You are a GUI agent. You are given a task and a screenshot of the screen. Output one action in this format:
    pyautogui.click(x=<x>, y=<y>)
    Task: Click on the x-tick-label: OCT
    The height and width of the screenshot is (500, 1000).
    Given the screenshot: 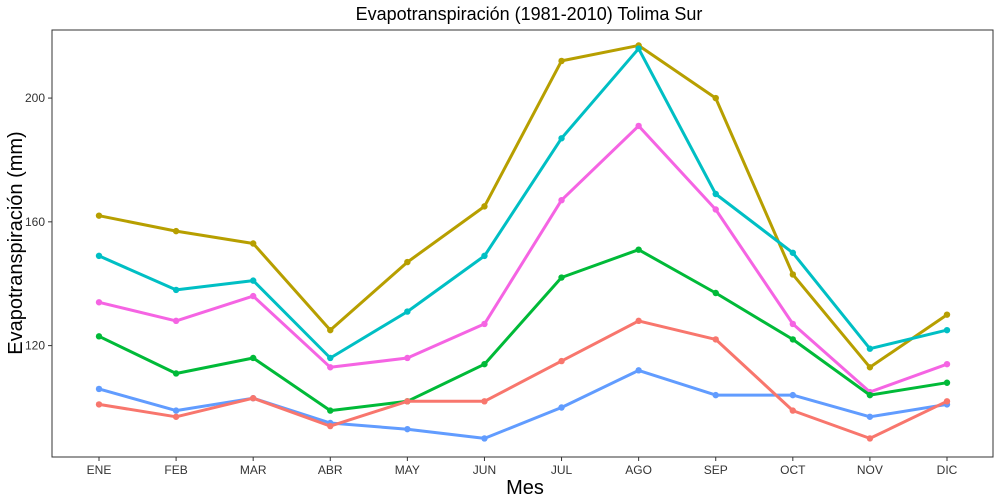 What is the action you would take?
    pyautogui.click(x=793, y=470)
    